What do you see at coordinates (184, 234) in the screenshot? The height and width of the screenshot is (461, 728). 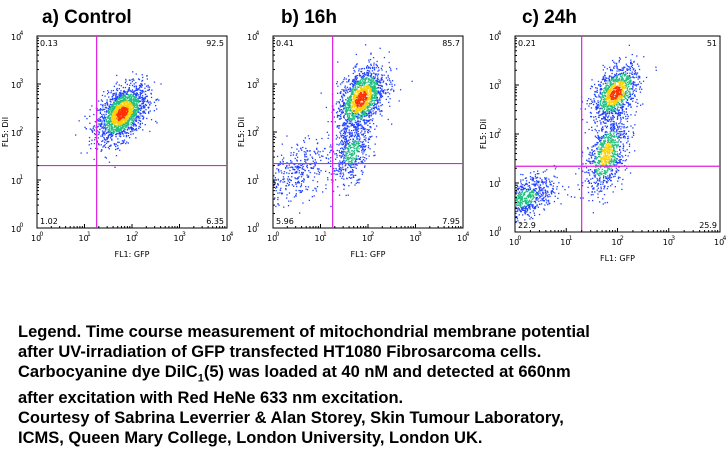 I see `x-tick-exponent: 3` at bounding box center [184, 234].